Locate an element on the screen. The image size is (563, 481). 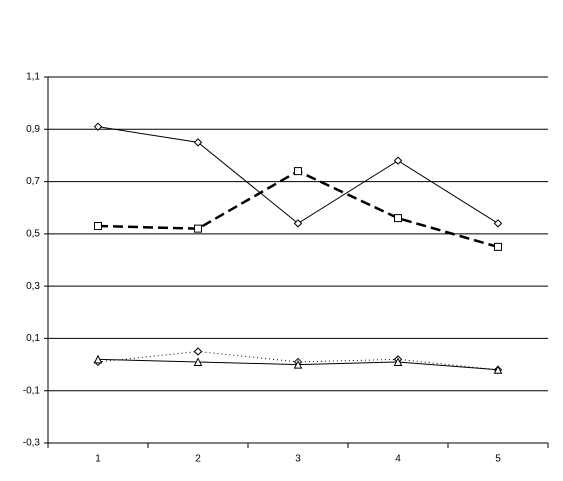
y-tick-label: -0,3 is located at coordinates (32, 443).